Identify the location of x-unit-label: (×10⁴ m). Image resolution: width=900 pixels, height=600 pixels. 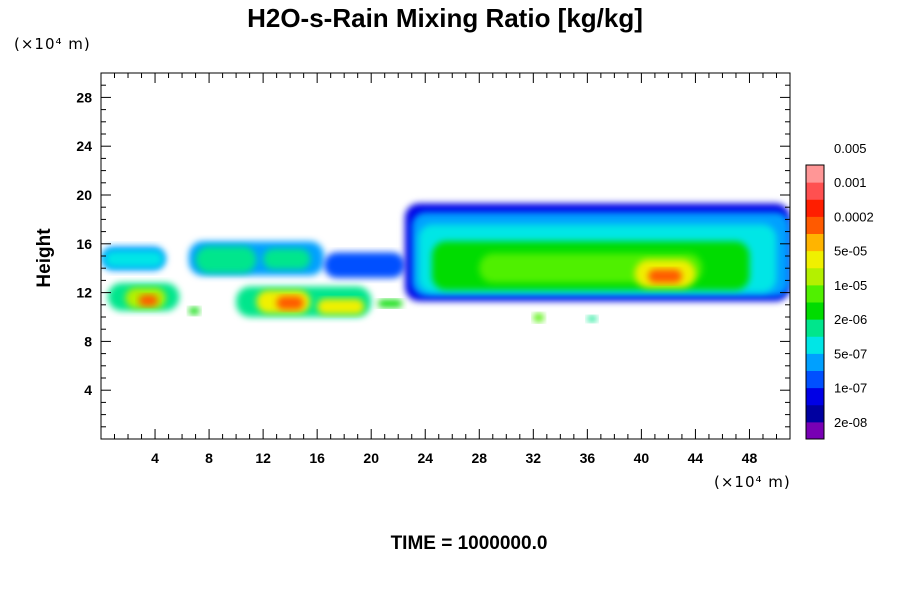
(752, 482).